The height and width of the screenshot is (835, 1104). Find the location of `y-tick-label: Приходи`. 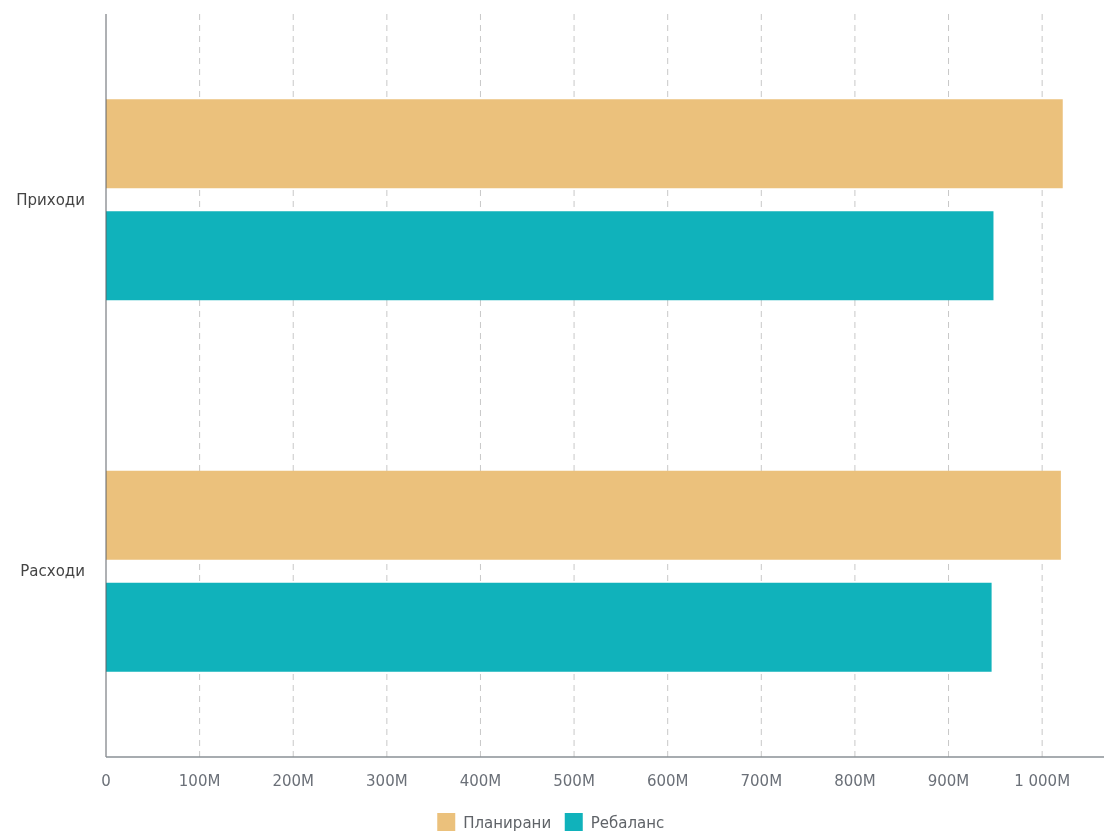

y-tick-label: Приходи is located at coordinates (50, 199).